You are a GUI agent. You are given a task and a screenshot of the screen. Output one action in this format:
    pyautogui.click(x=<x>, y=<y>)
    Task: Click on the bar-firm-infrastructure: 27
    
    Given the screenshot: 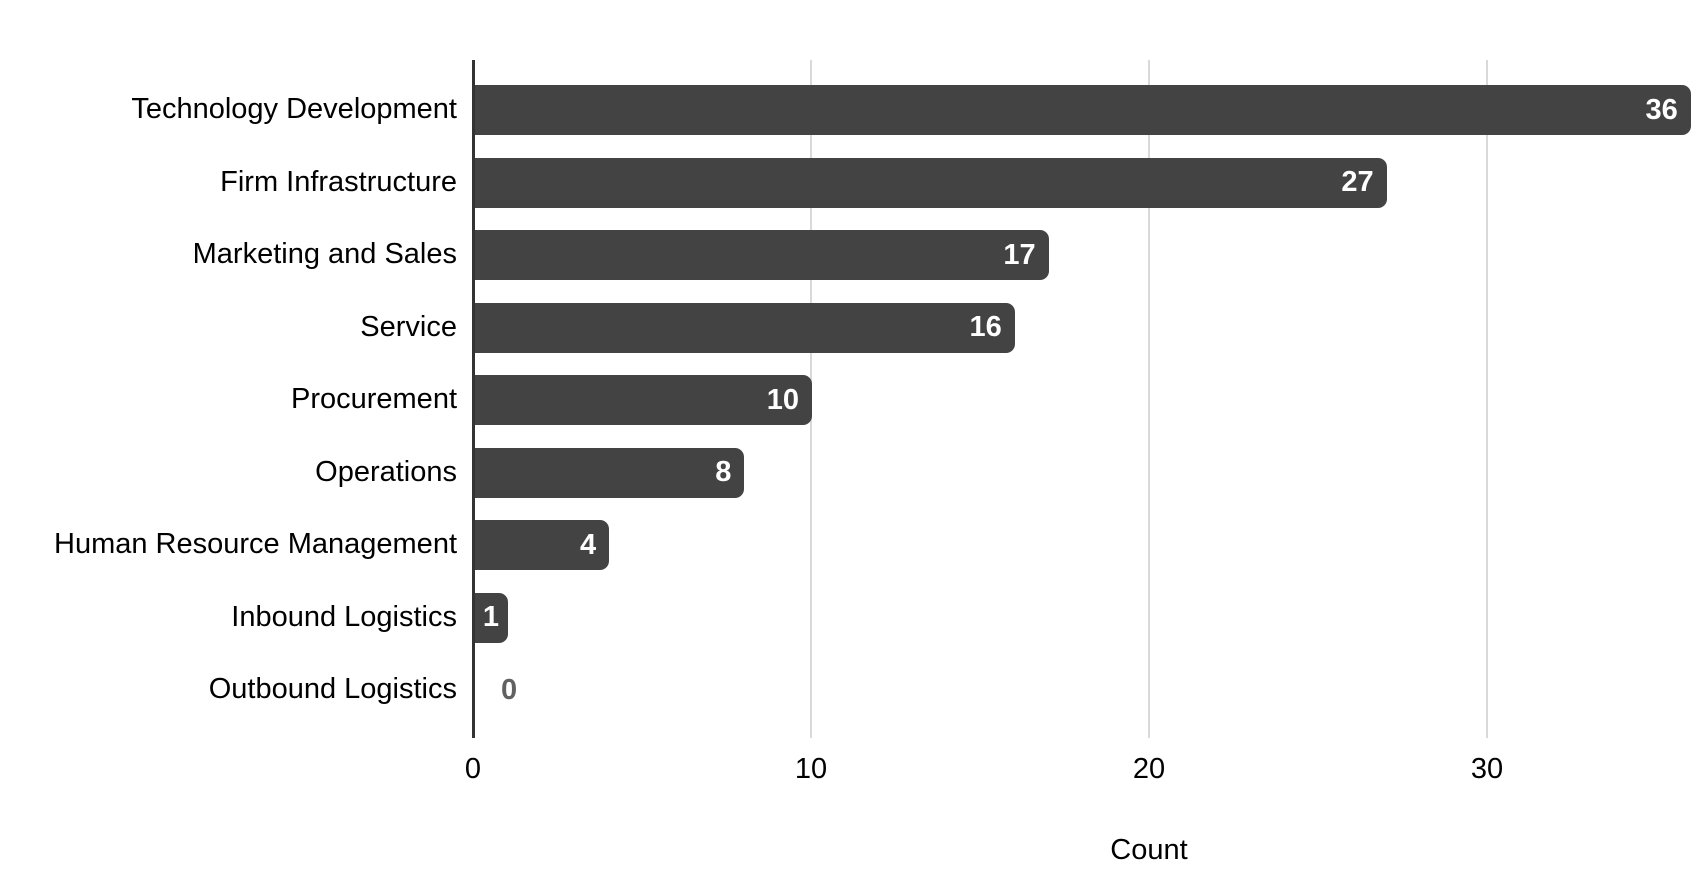 What is the action you would take?
    pyautogui.click(x=930, y=182)
    